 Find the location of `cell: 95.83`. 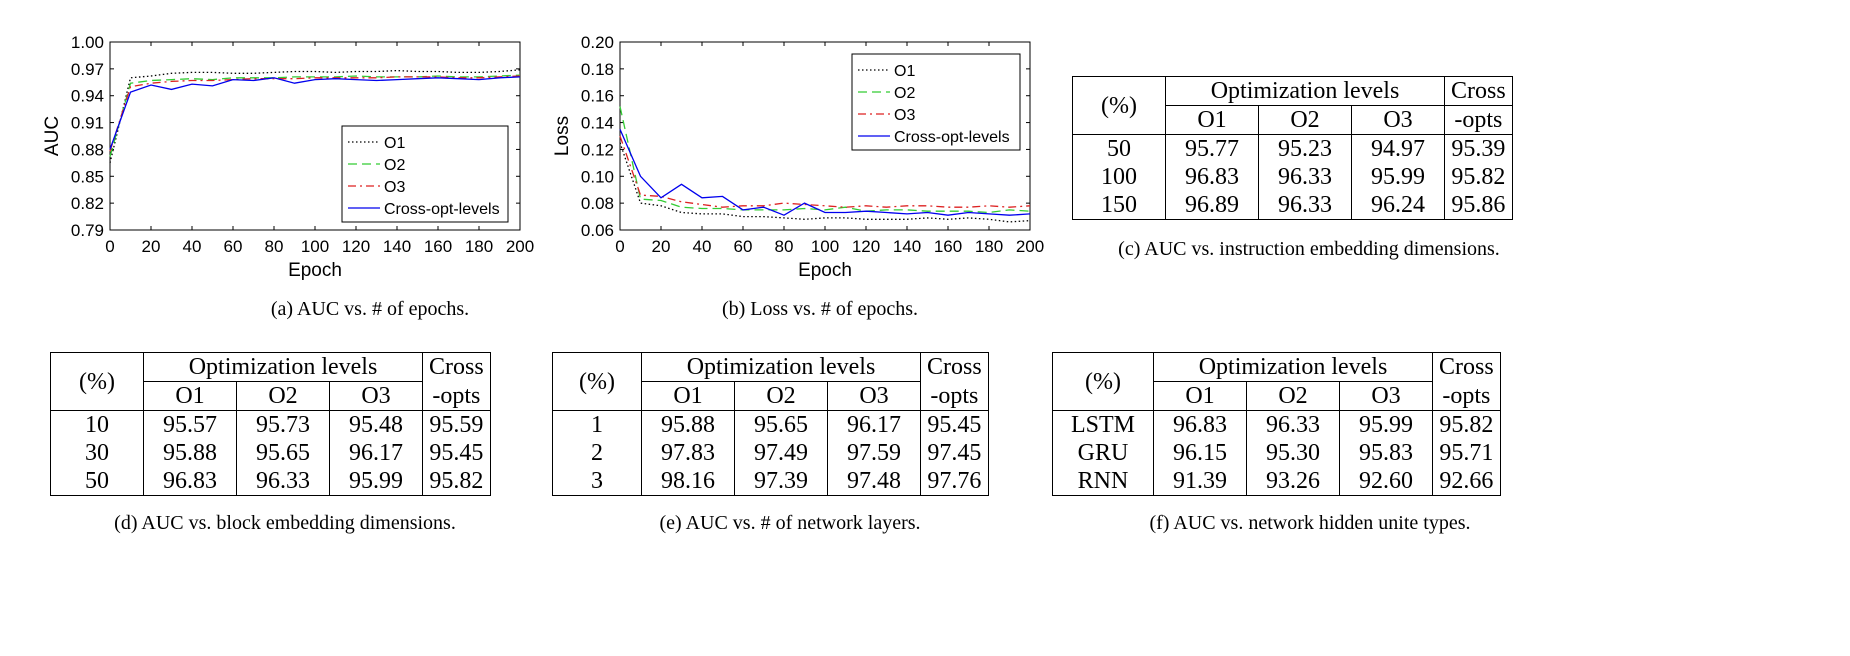

cell: 95.83 is located at coordinates (1386, 453).